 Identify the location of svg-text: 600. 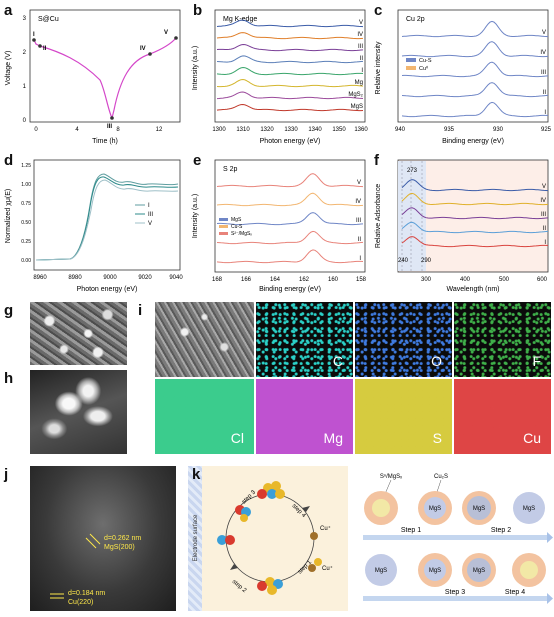
(542, 280).